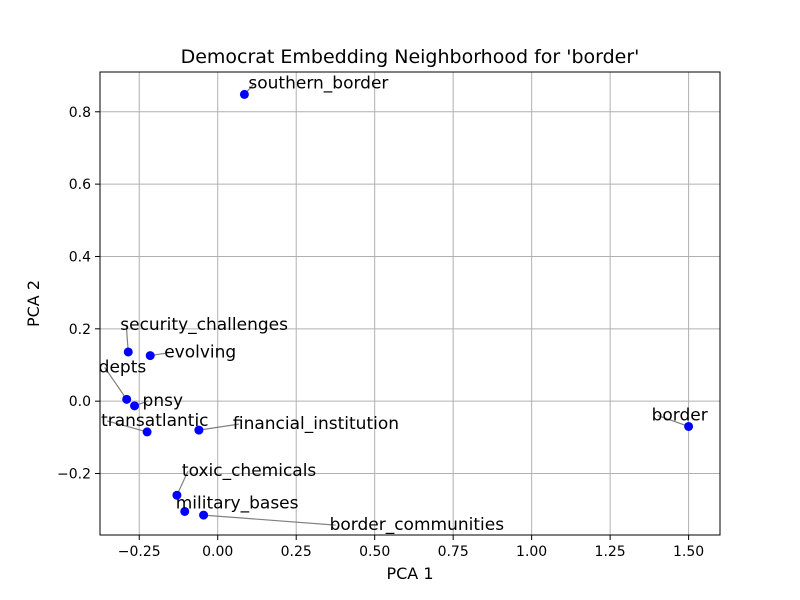 This screenshot has width=800, height=600. What do you see at coordinates (453, 552) in the screenshot?
I see `x-tick-label: 0.75` at bounding box center [453, 552].